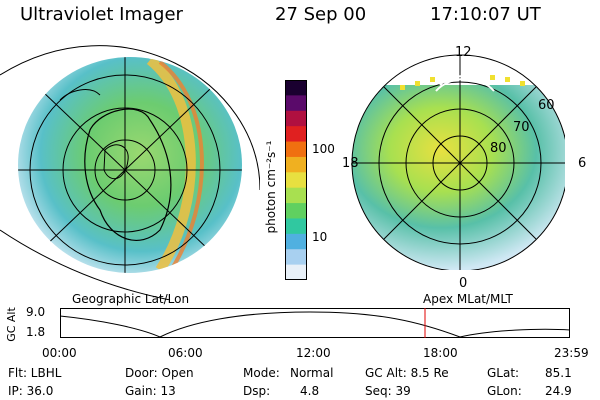  Describe the element at coordinates (257, 391) in the screenshot. I see `dsp-label: Dsp:` at that location.